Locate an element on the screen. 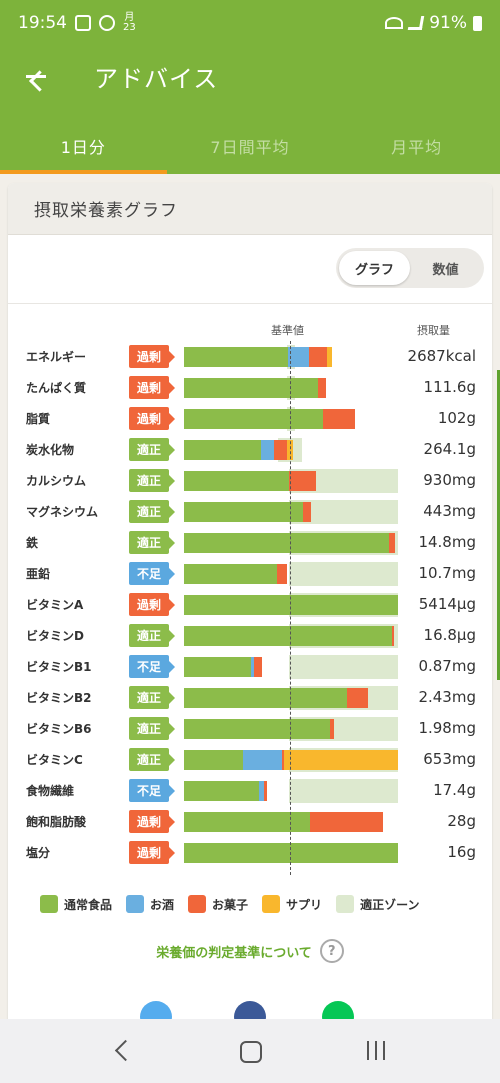 The image size is (500, 1083). tab-seven-day-average: 7日間平均 is located at coordinates (250, 147).